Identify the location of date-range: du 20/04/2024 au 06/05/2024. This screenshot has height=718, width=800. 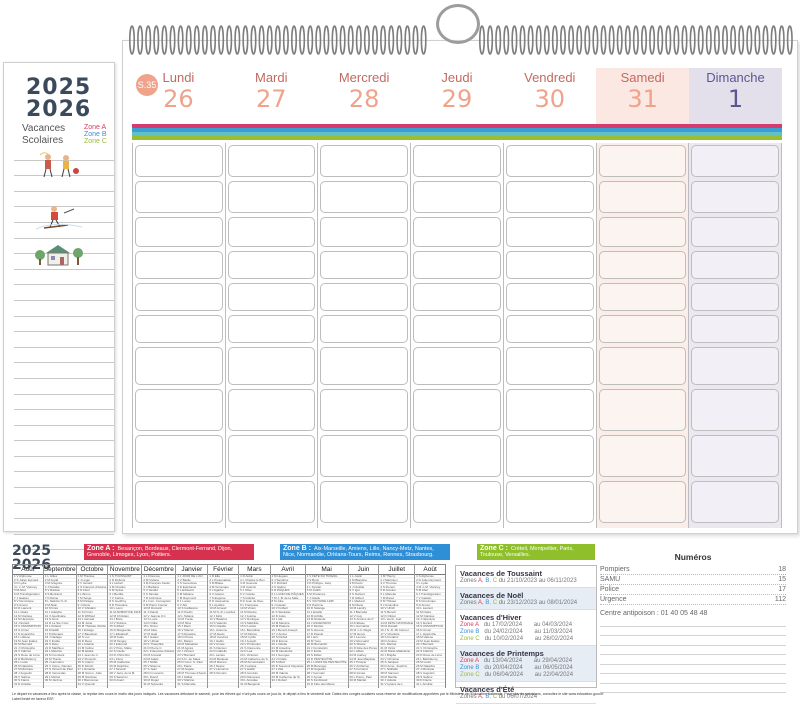
(526, 668).